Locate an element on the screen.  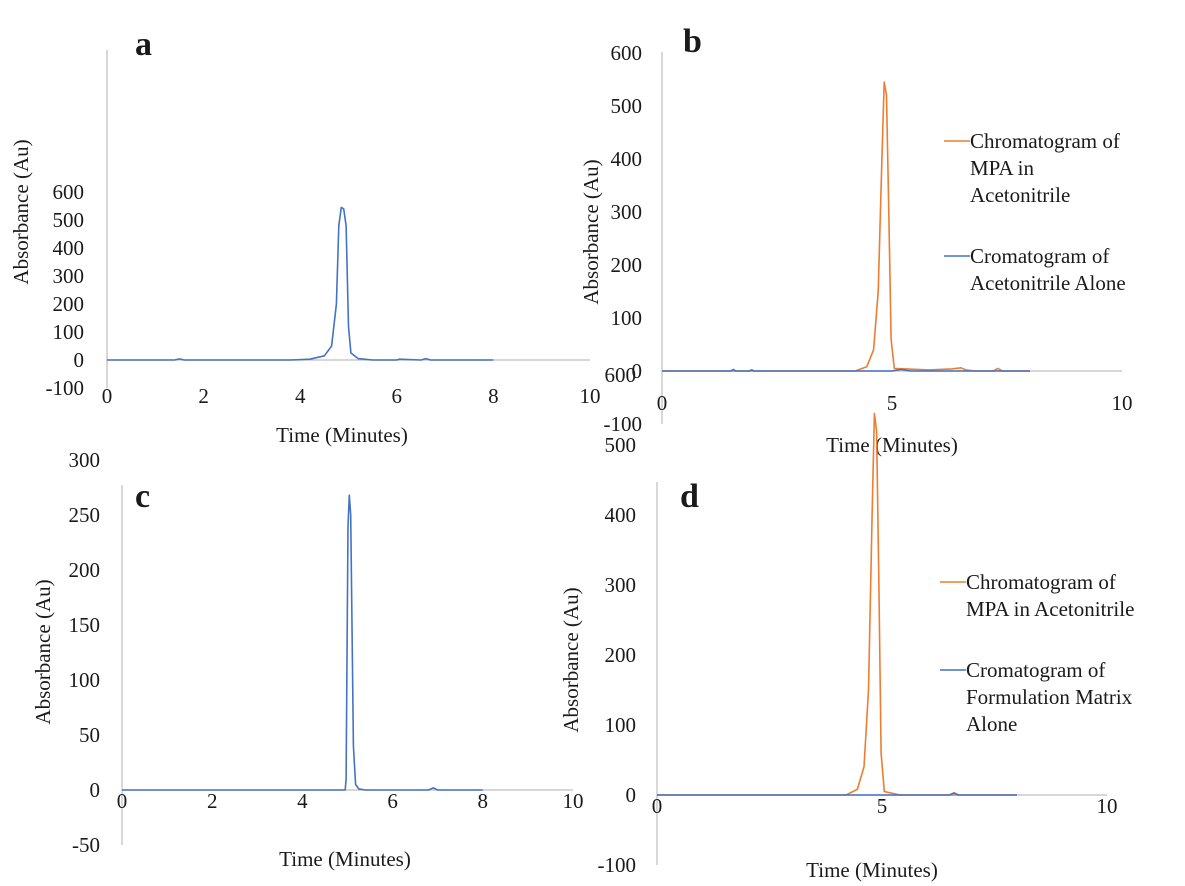
legend-label: Acetonitrile Alone is located at coordinates (1048, 283).